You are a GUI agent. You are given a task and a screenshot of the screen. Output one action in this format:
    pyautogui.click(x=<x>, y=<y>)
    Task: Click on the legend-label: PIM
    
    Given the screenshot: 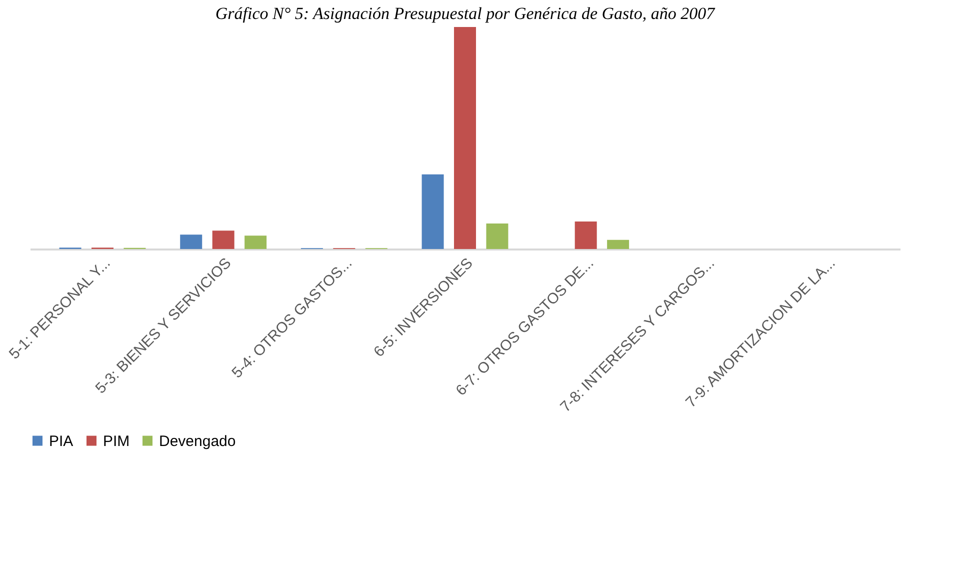 What is the action you would take?
    pyautogui.click(x=116, y=441)
    